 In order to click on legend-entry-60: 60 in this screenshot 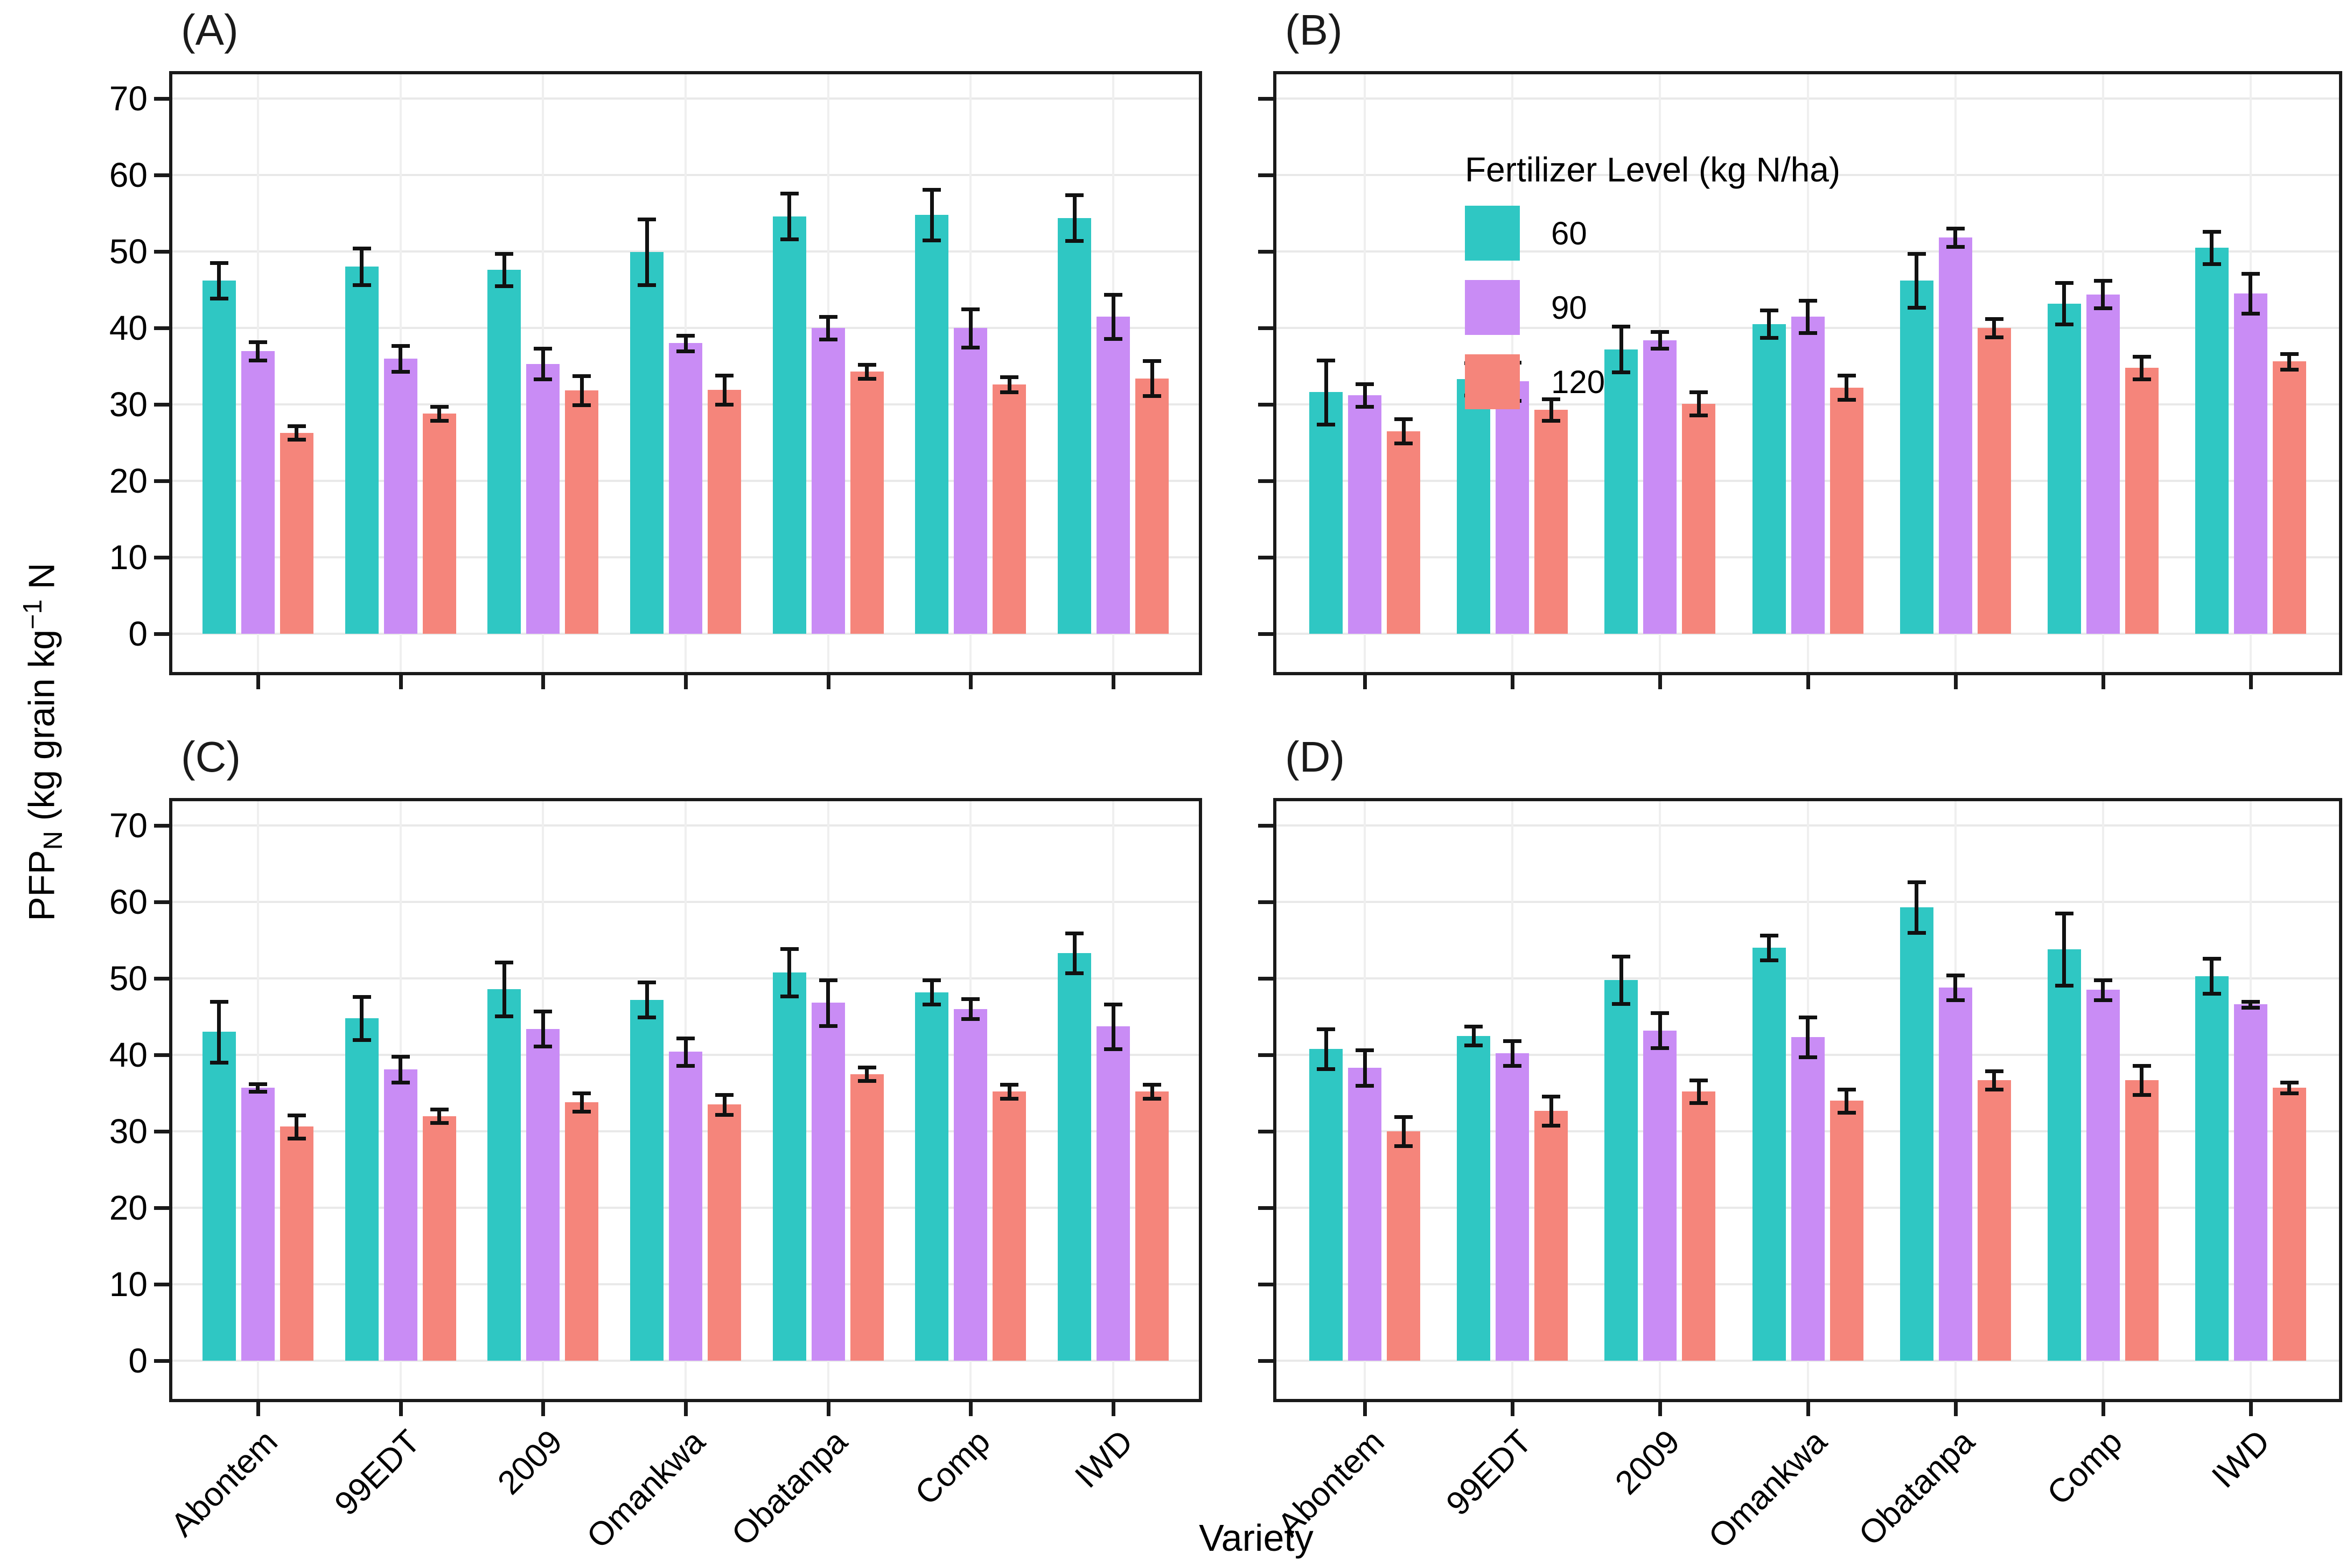, I will do `click(1652, 233)`.